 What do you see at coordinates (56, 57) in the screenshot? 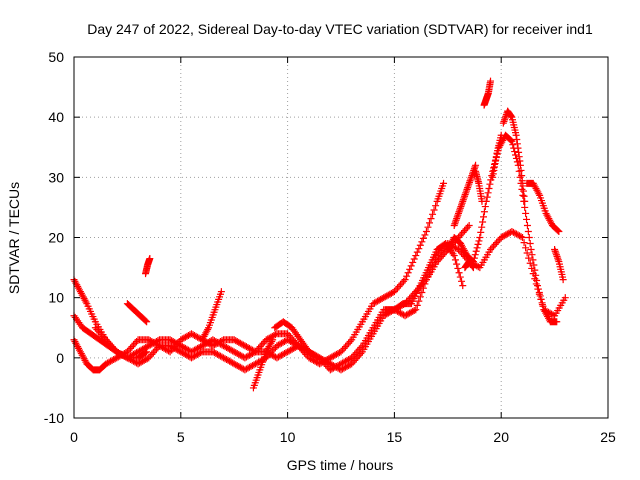
I see `y-tick-label: 50` at bounding box center [56, 57].